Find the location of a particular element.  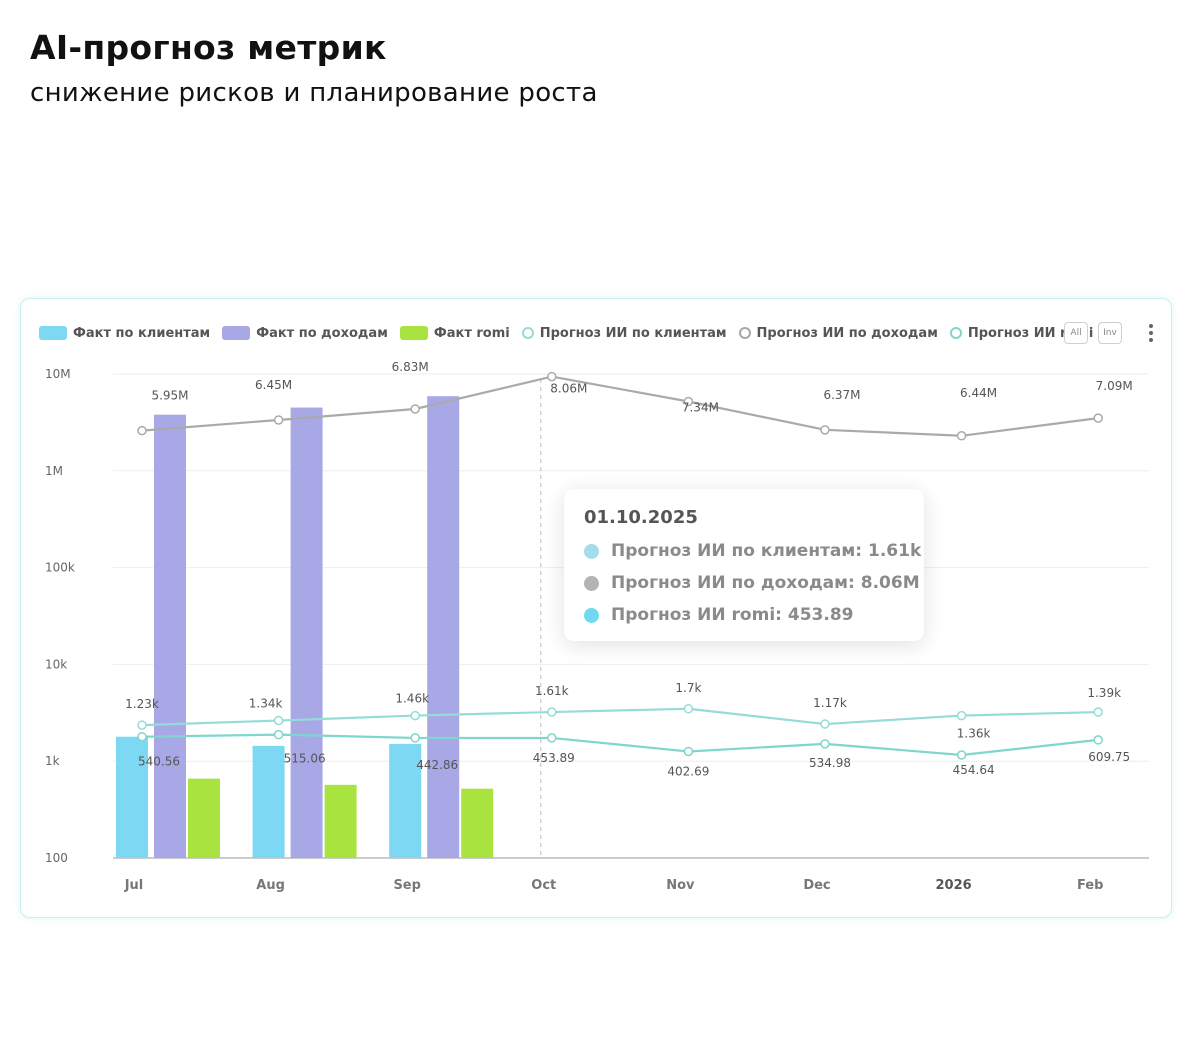

page-title: AI-прогноз метрик is located at coordinates (208, 47).